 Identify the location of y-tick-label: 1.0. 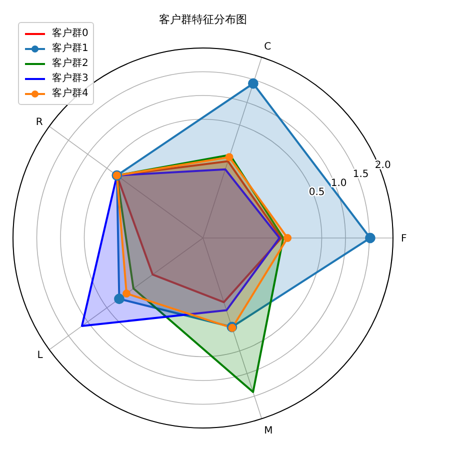
(338, 183).